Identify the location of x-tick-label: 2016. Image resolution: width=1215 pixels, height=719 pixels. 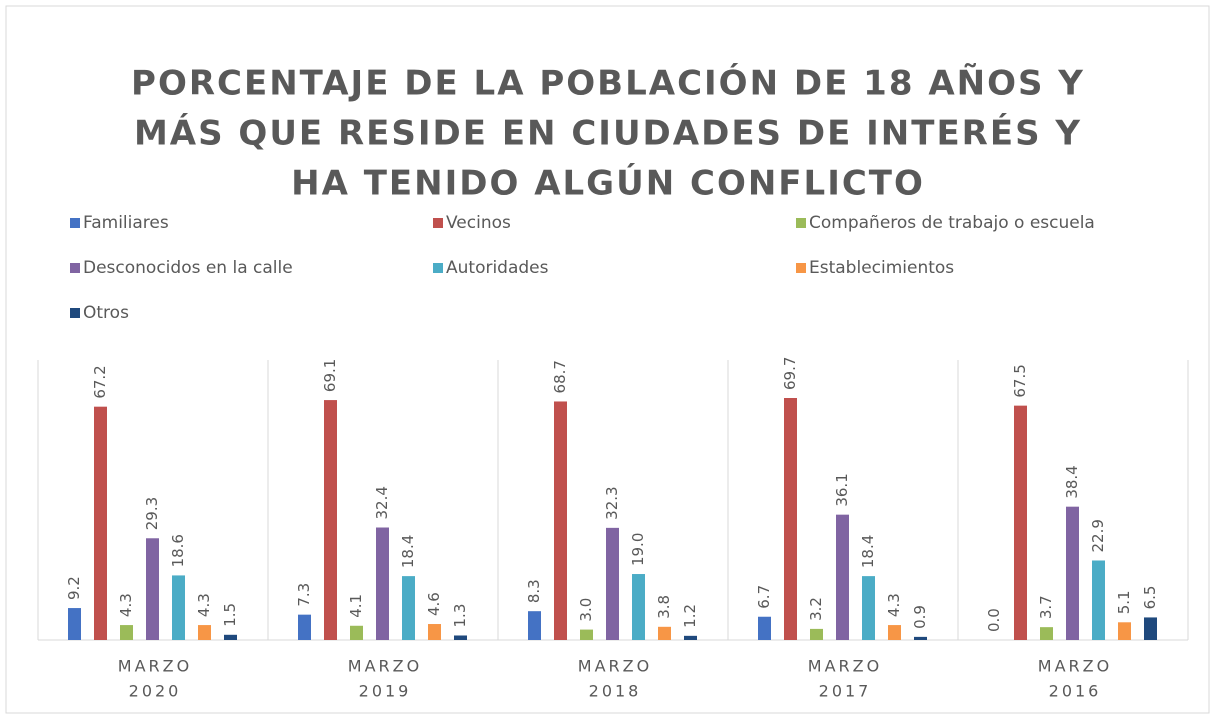
(1075, 691).